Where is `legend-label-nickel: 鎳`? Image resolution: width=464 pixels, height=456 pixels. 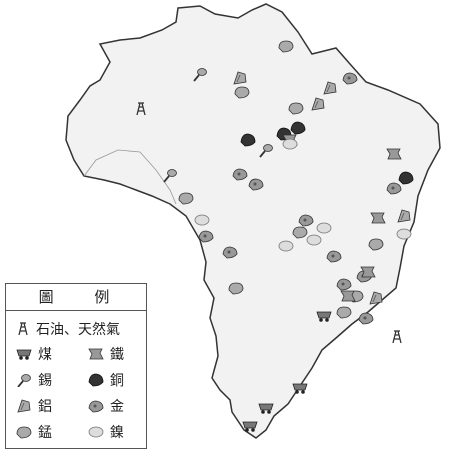
legend-label-nickel: 鎳 is located at coordinates (117, 433).